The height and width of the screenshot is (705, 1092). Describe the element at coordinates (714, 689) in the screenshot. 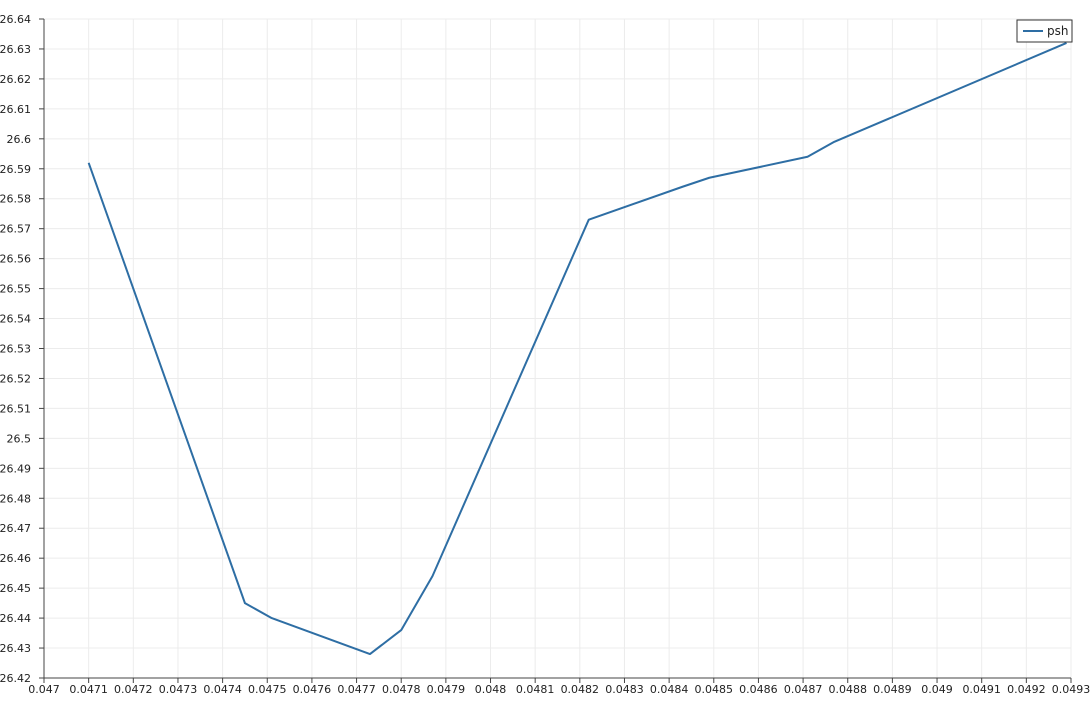

I see `x-tick-label: 0.0485` at that location.